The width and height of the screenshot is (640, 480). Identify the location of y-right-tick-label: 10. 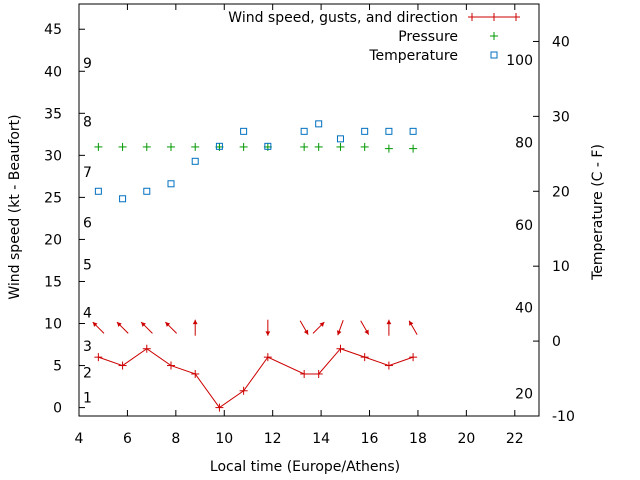
(561, 267).